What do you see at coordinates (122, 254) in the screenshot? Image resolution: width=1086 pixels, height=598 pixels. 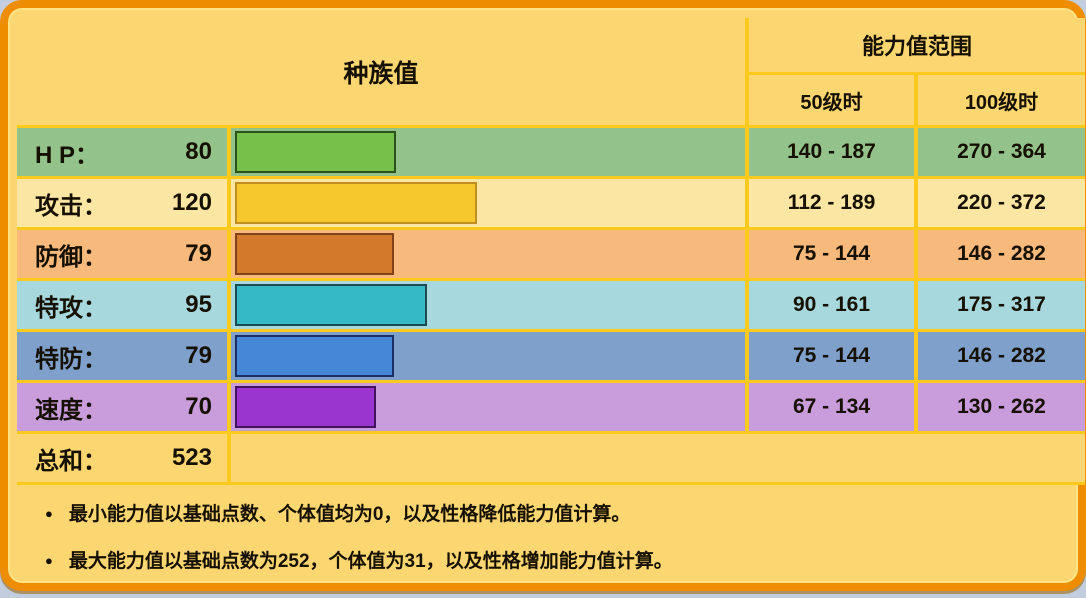 I see `stat-label-defense: 防御： 79` at bounding box center [122, 254].